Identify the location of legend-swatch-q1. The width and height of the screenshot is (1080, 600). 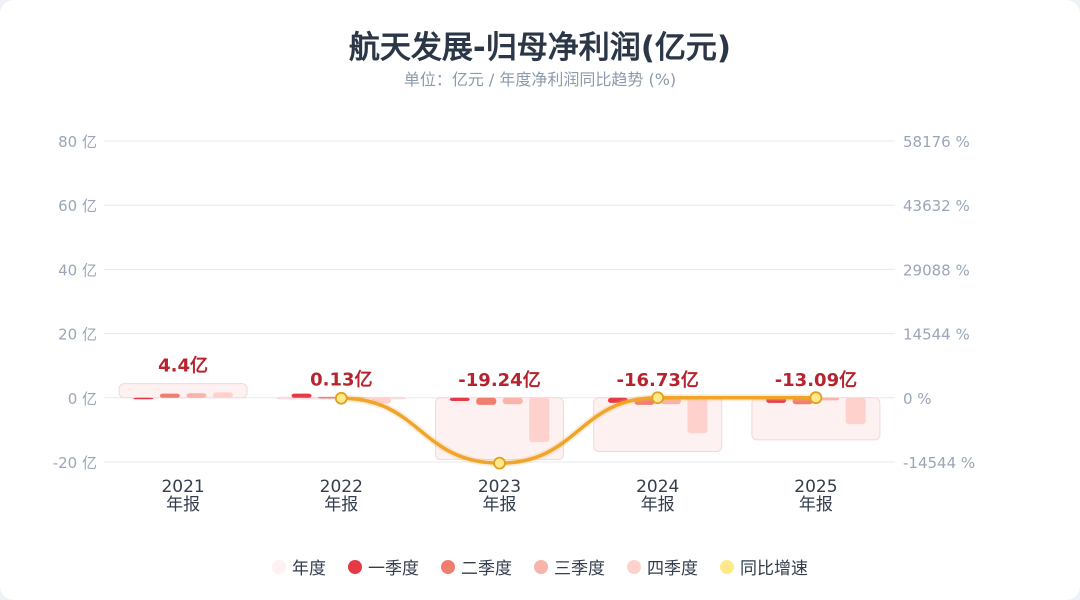
(355, 566).